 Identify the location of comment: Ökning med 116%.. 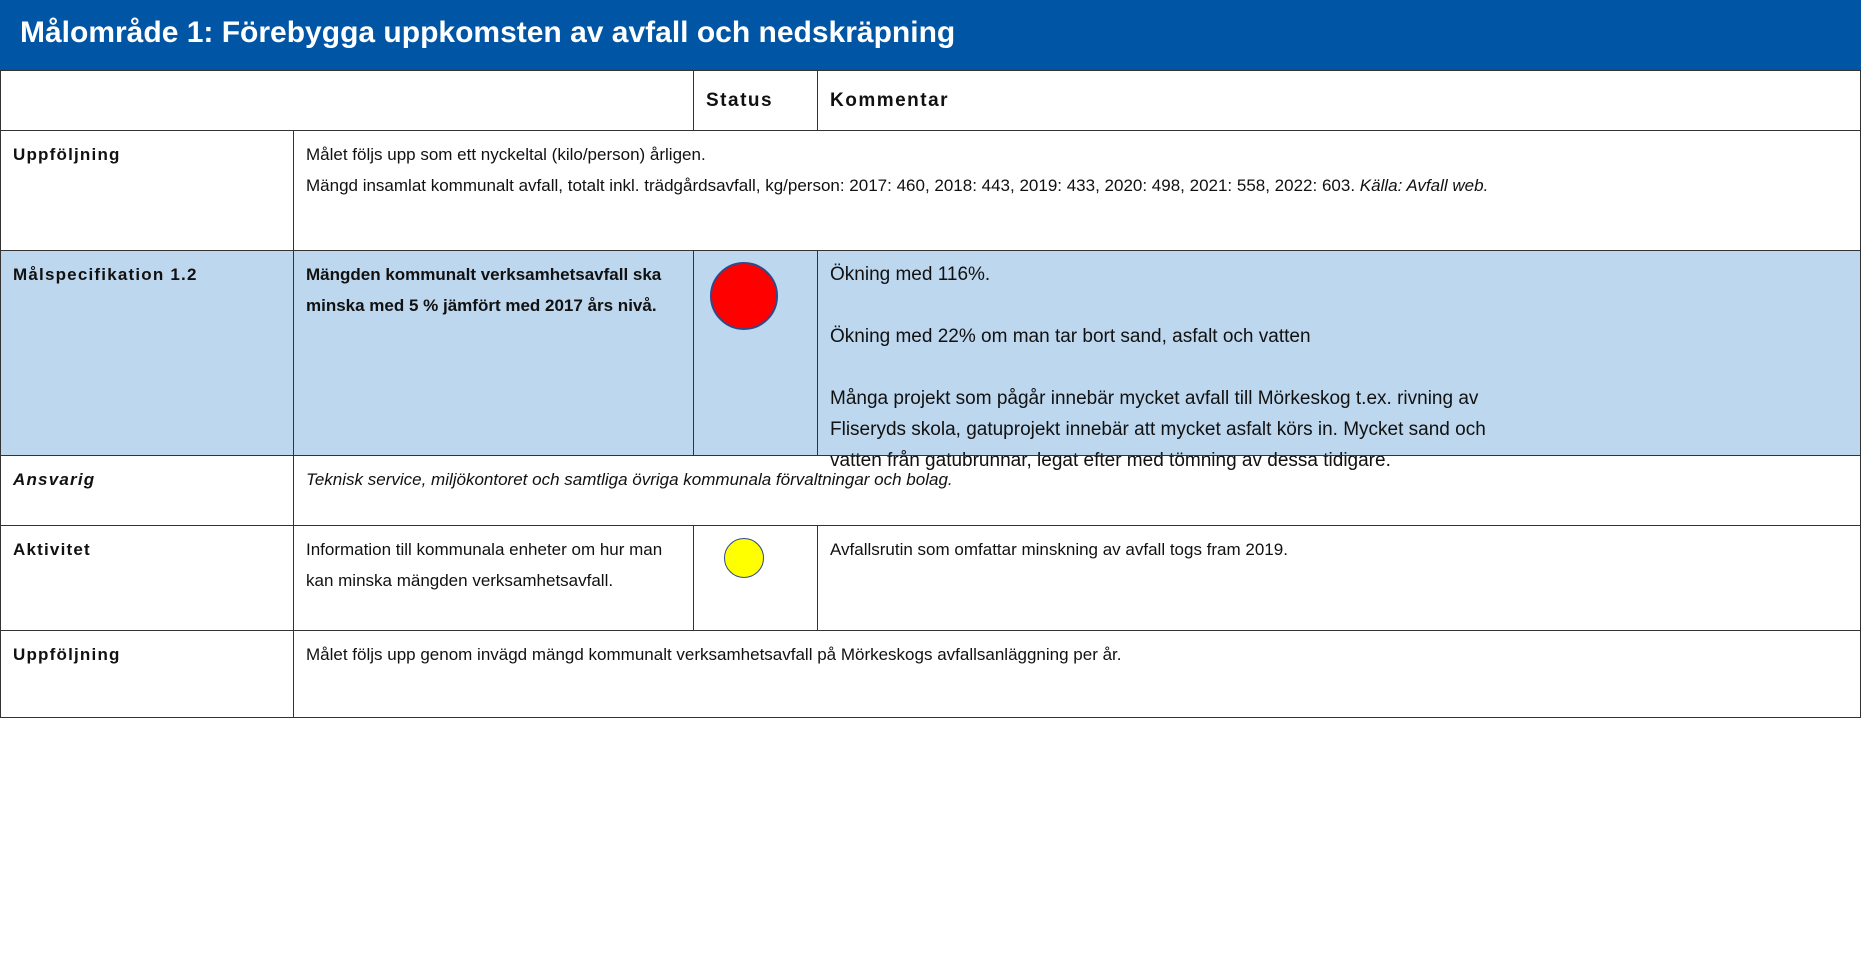
(910, 274).